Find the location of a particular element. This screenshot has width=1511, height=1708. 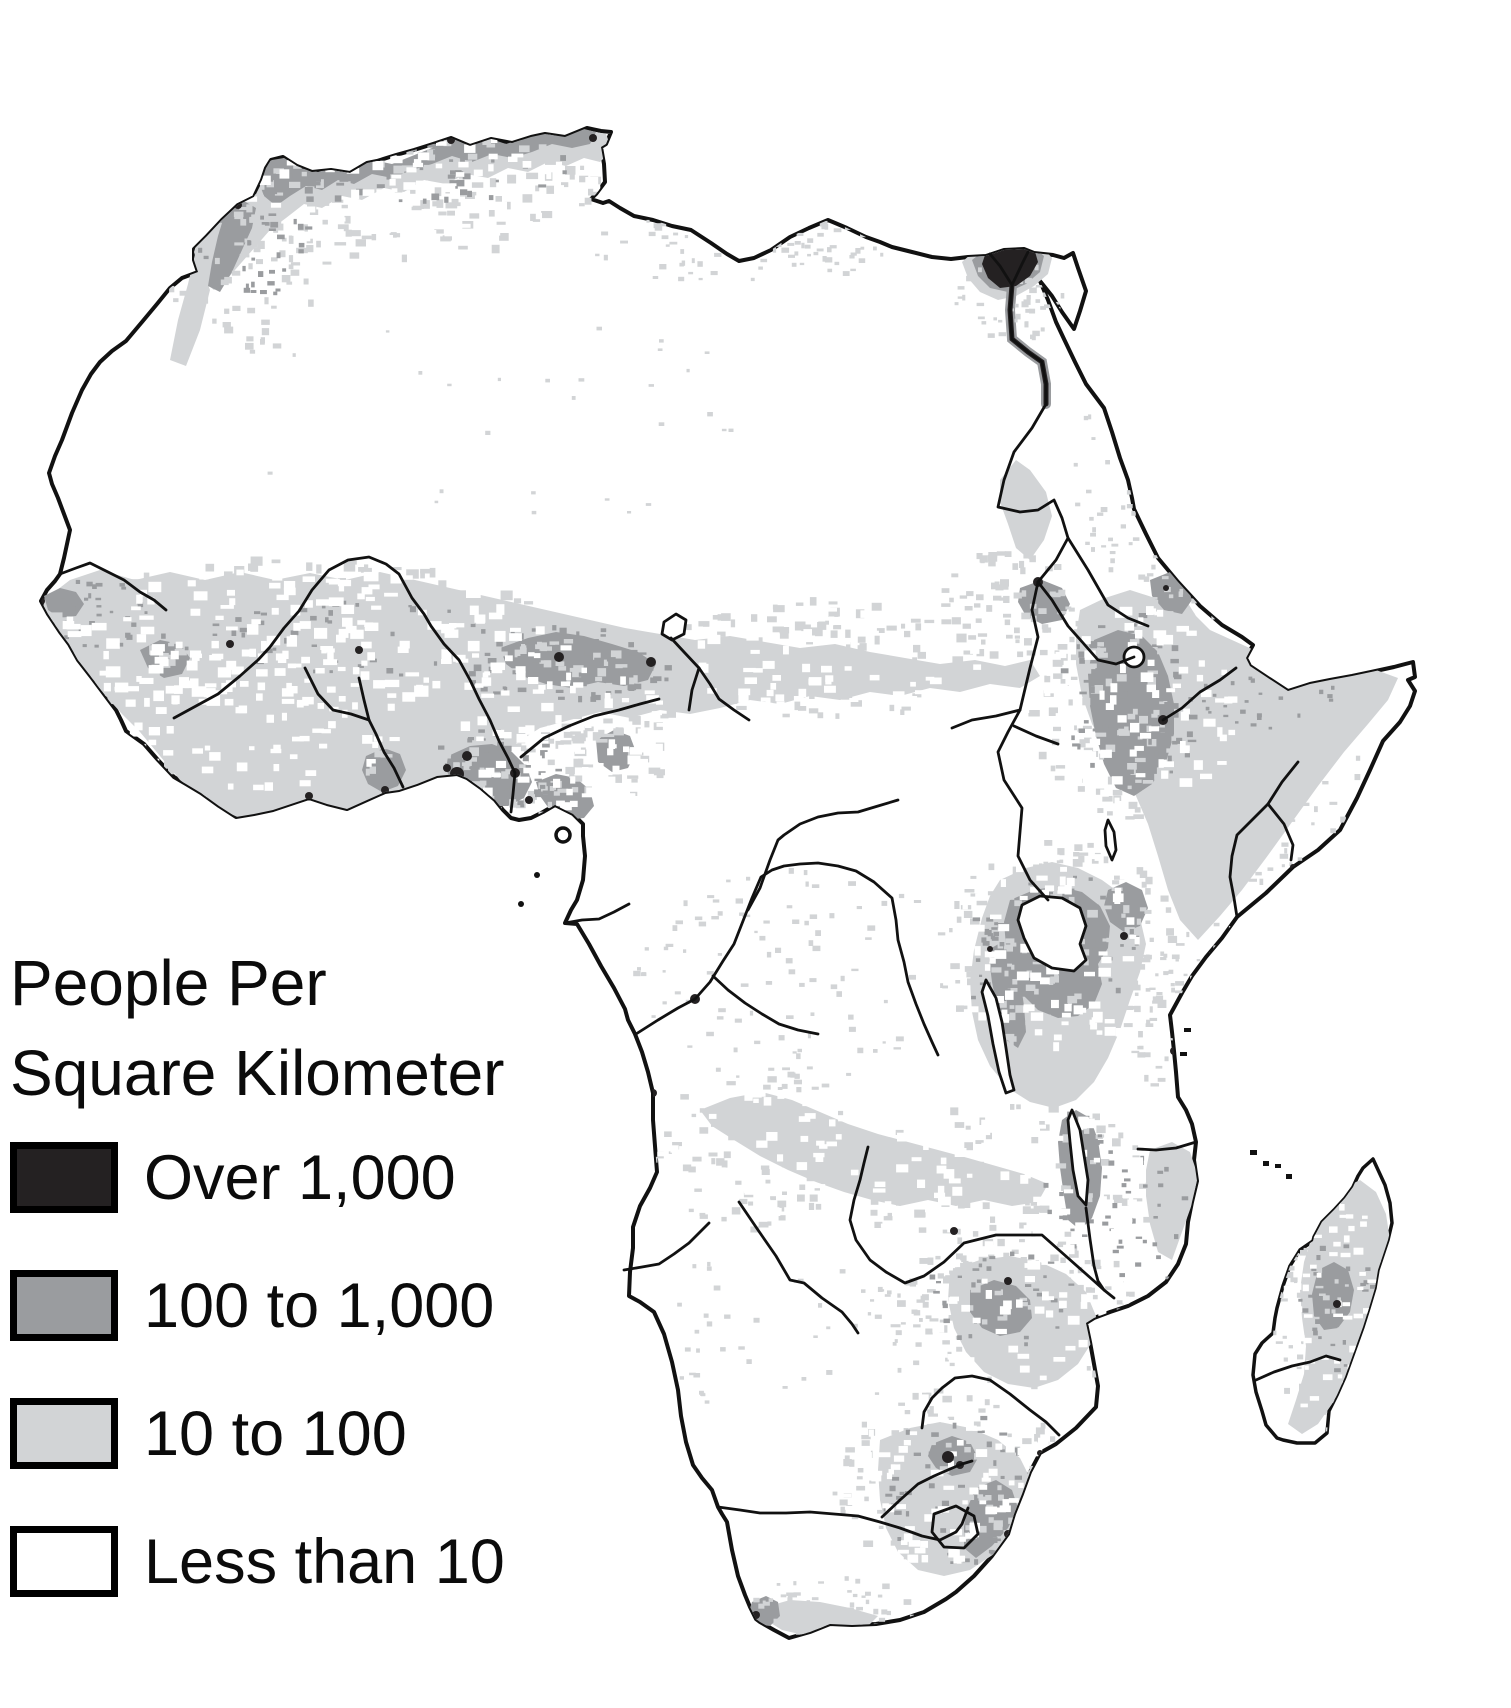

legend-label: Less than 10 is located at coordinates (324, 1561).